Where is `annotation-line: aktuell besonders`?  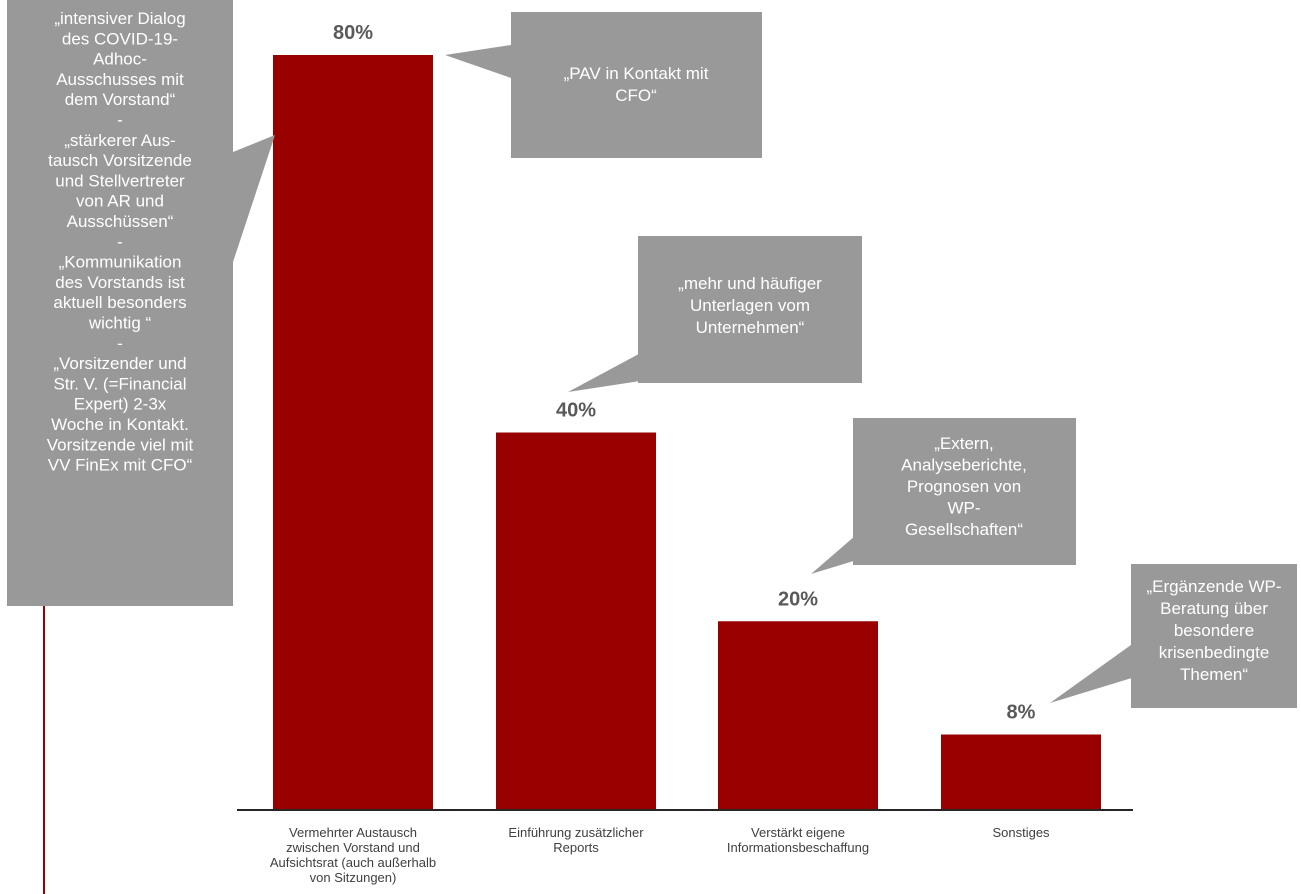 annotation-line: aktuell besonders is located at coordinates (119, 302).